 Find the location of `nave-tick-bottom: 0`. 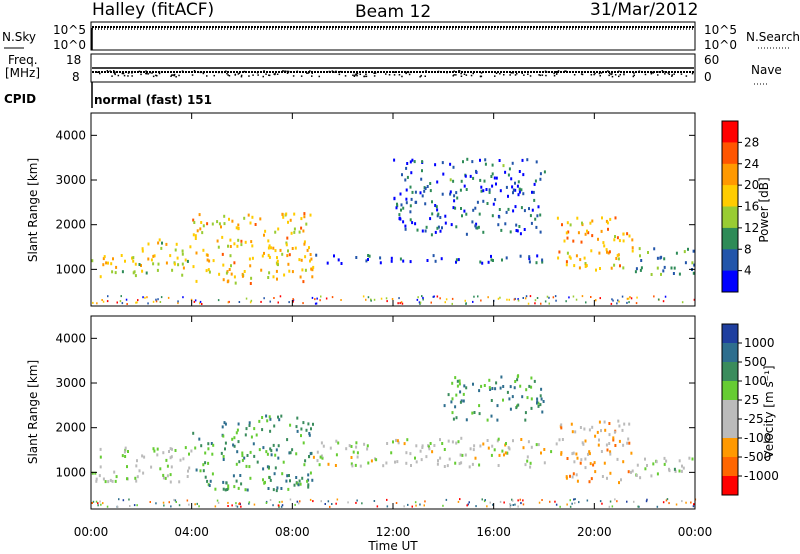

nave-tick-bottom: 0 is located at coordinates (708, 77).